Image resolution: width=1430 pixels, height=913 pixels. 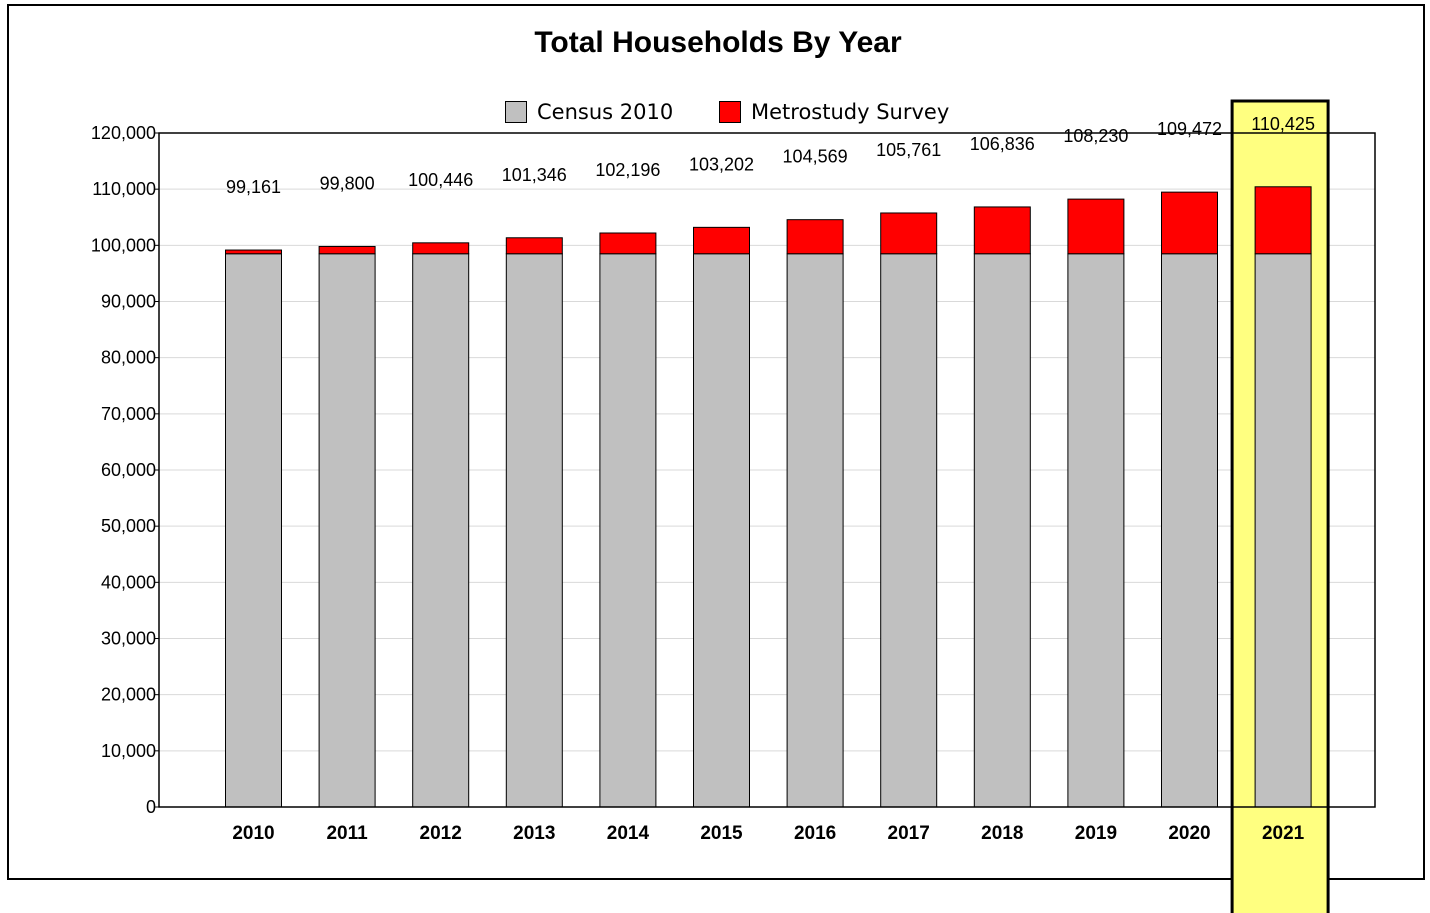 What do you see at coordinates (815, 157) in the screenshot?
I see `data-label: 104,569` at bounding box center [815, 157].